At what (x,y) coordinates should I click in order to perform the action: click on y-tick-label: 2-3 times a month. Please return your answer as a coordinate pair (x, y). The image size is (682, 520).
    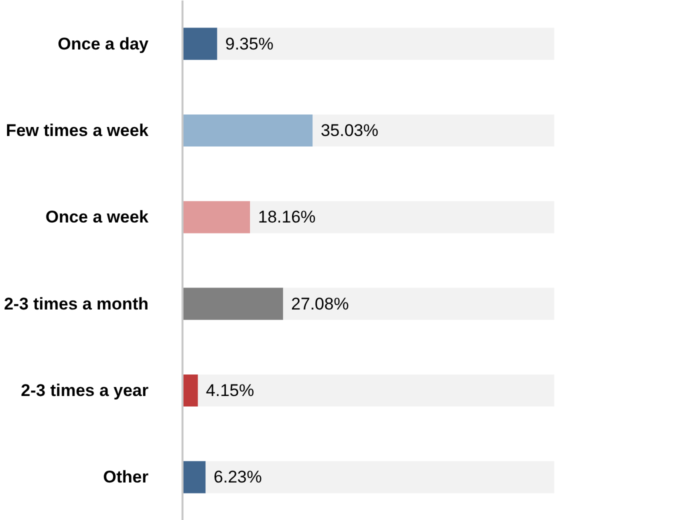
    Looking at the image, I should click on (76, 304).